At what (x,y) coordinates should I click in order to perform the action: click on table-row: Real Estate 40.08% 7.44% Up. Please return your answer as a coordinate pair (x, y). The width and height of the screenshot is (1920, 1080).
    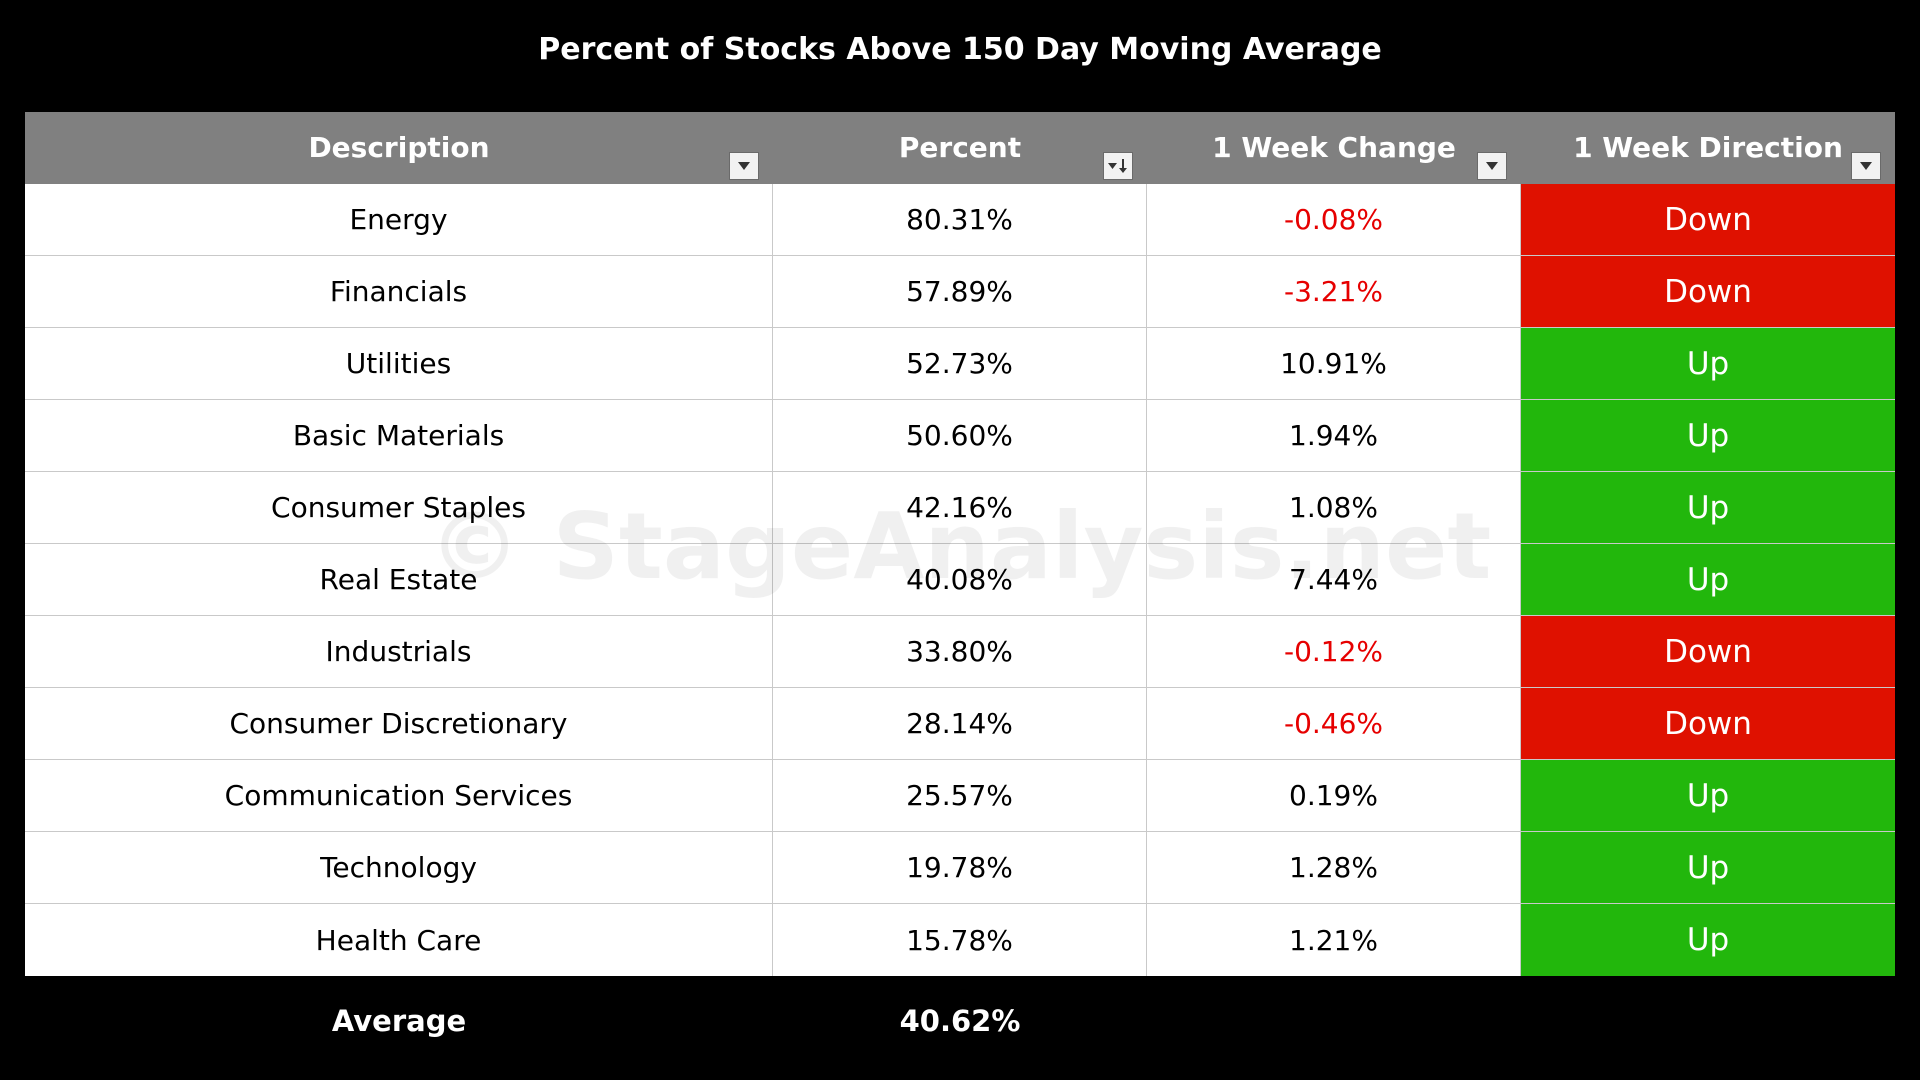
    Looking at the image, I should click on (960, 580).